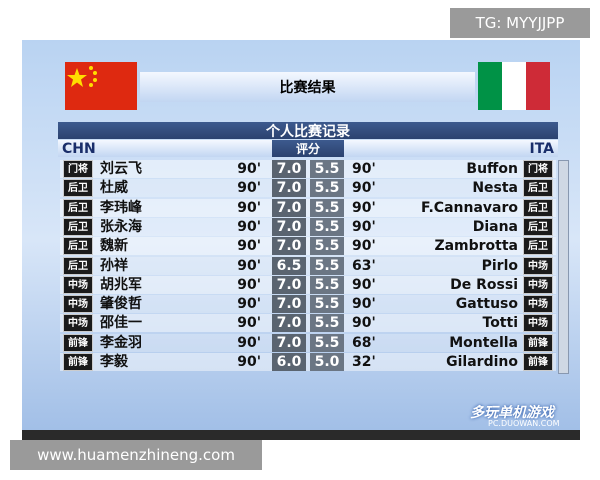 The height and width of the screenshot is (480, 600). I want to click on player-row: 后卫 魏新 90' 7.0 5.5 90' Zambrotta 后卫, so click(308, 246).